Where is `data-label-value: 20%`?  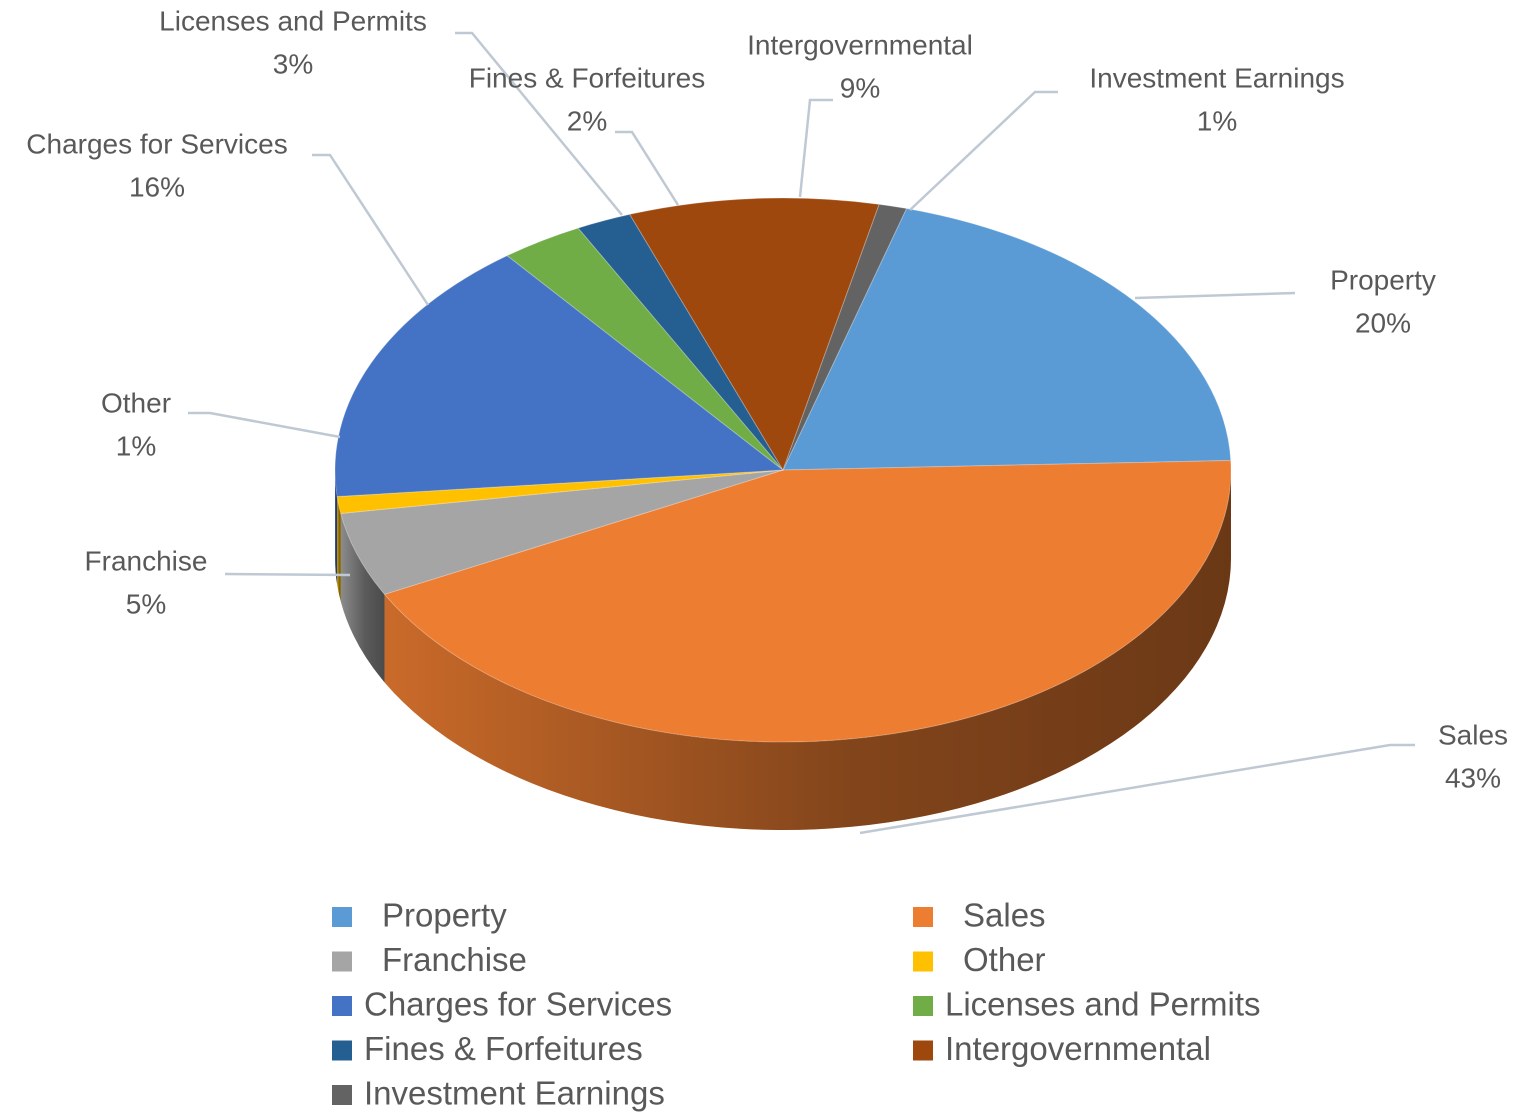
data-label-value: 20% is located at coordinates (1383, 322).